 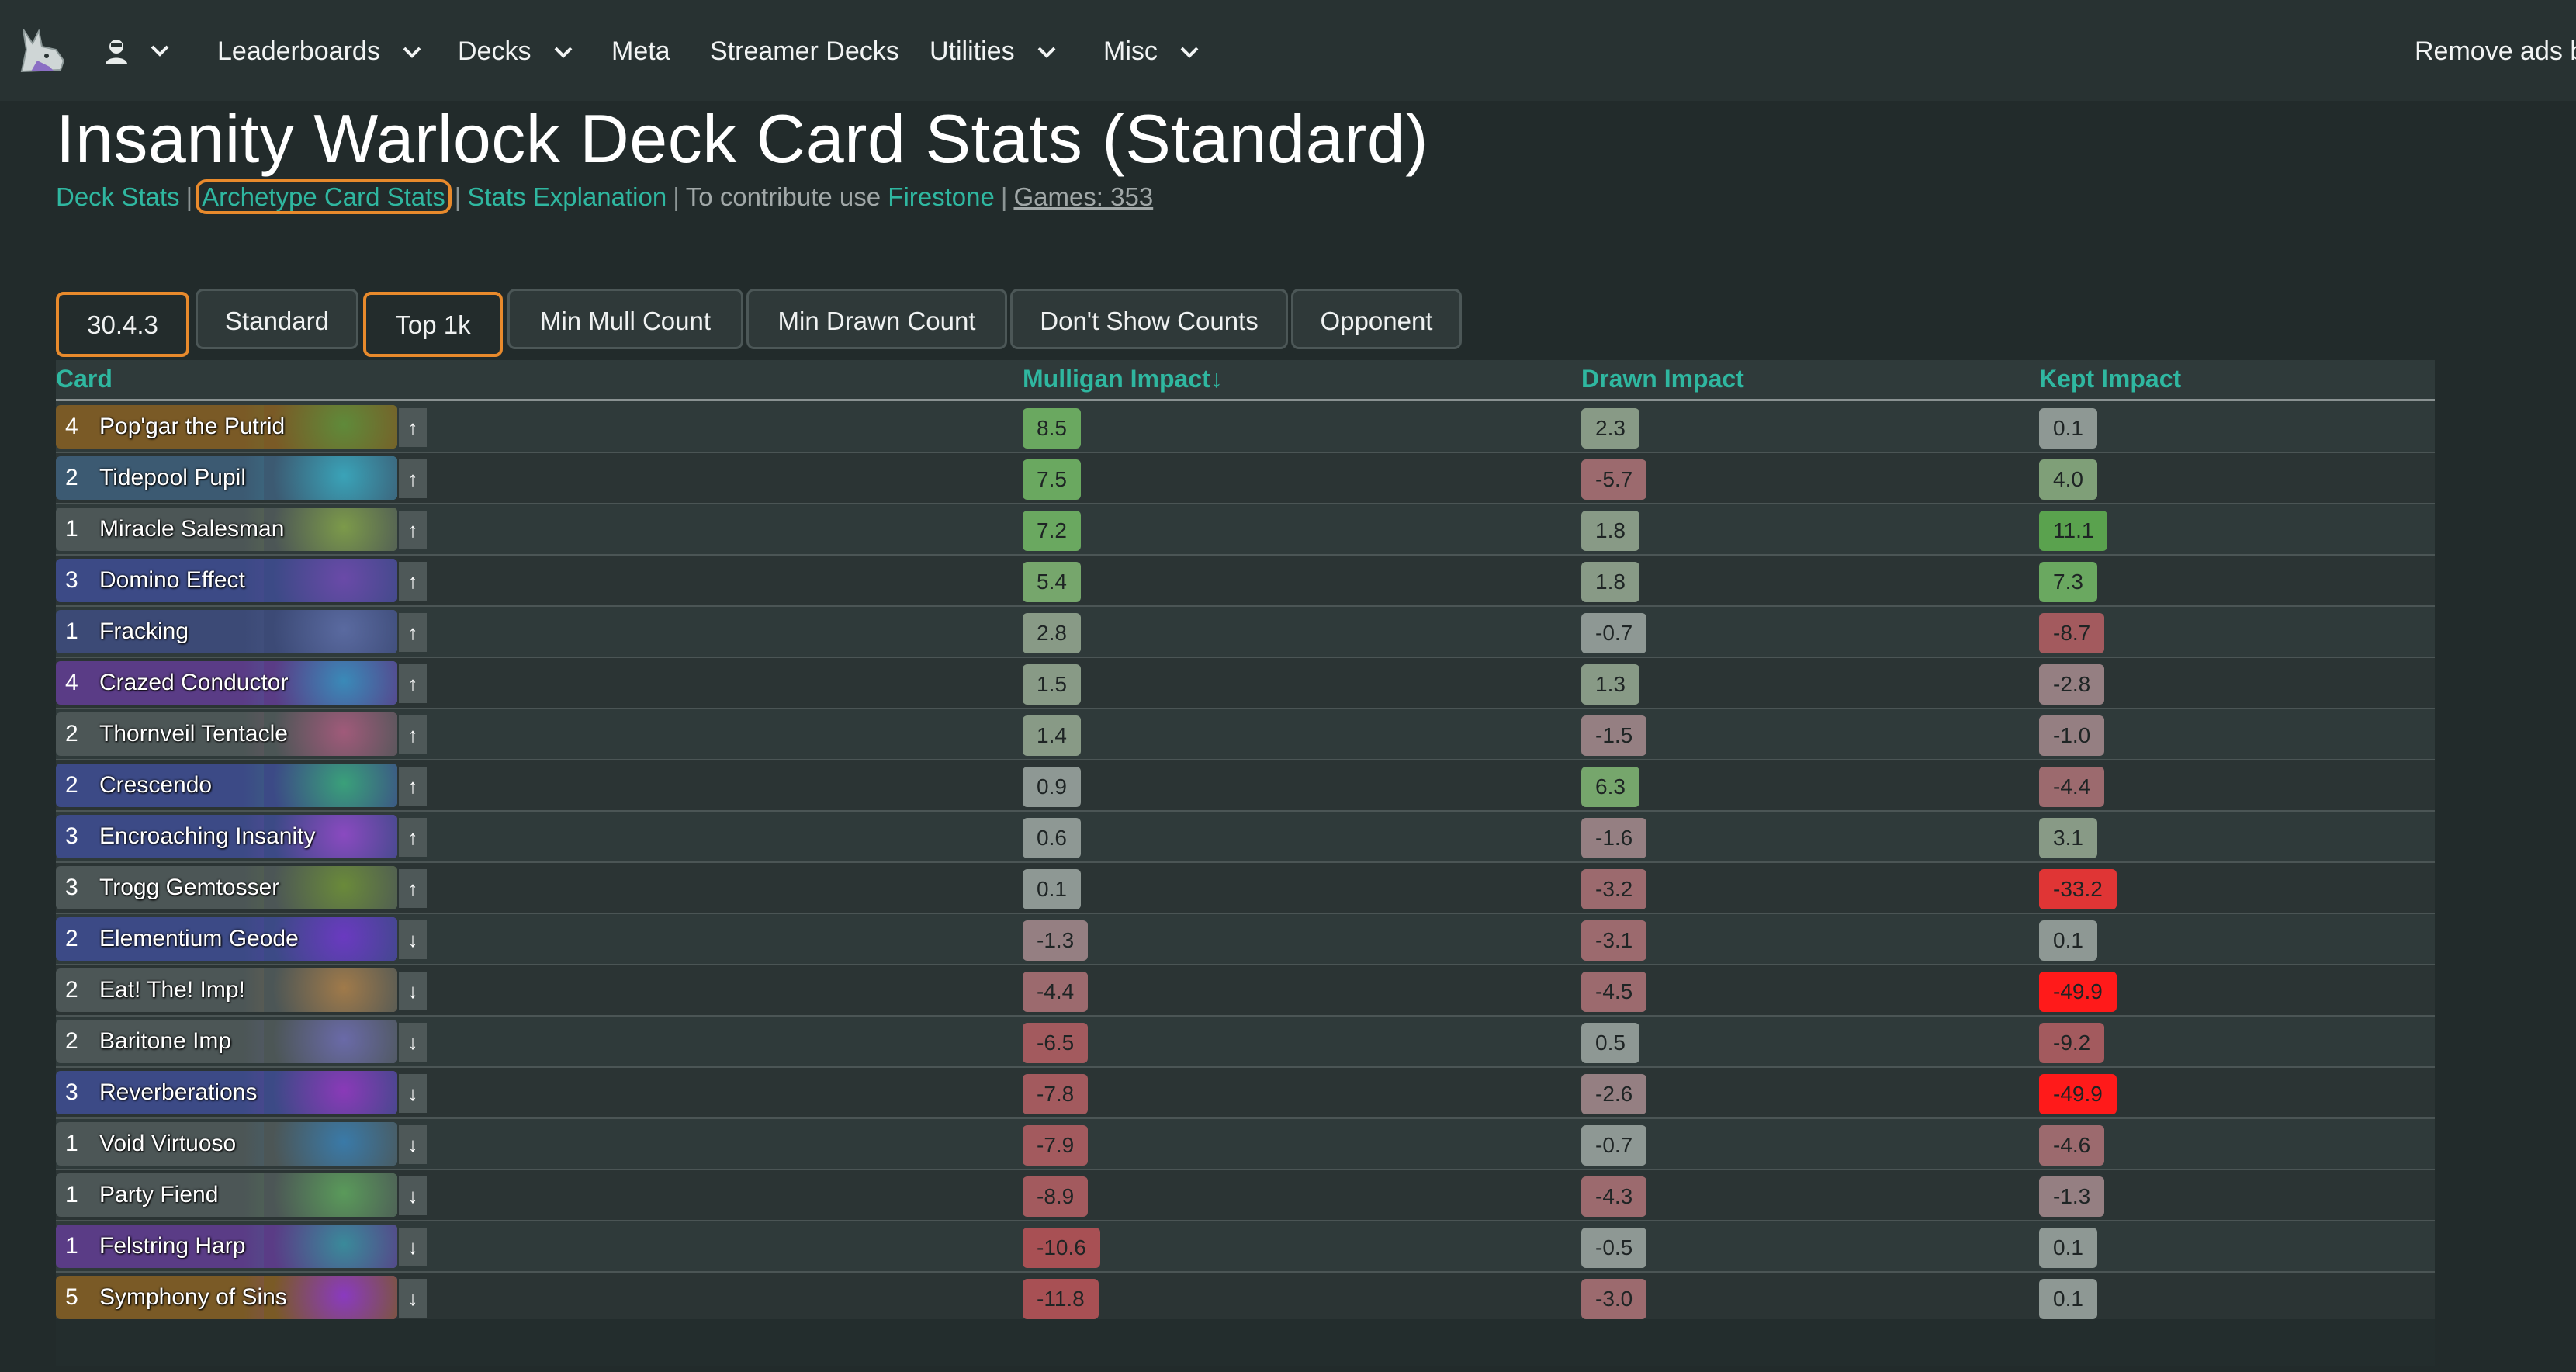 What do you see at coordinates (516, 51) in the screenshot?
I see `nav-decks: Decks` at bounding box center [516, 51].